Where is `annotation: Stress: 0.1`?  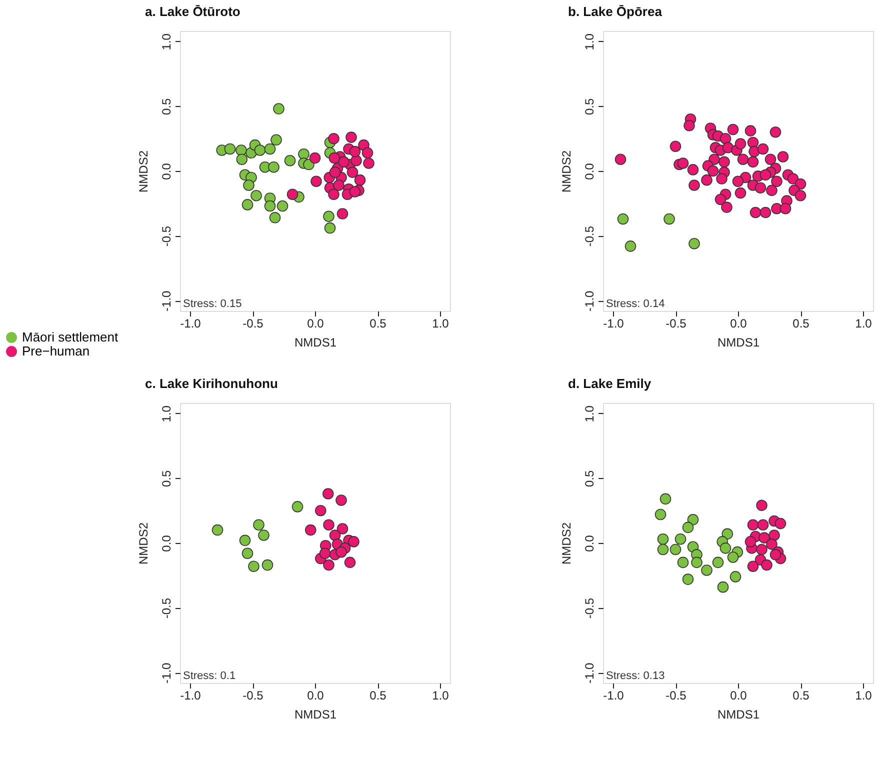
annotation: Stress: 0.1 is located at coordinates (209, 676).